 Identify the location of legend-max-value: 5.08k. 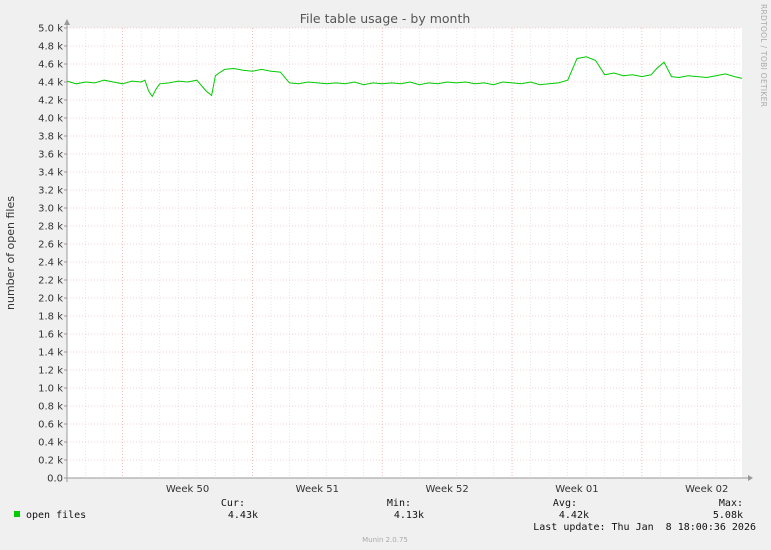
(728, 515).